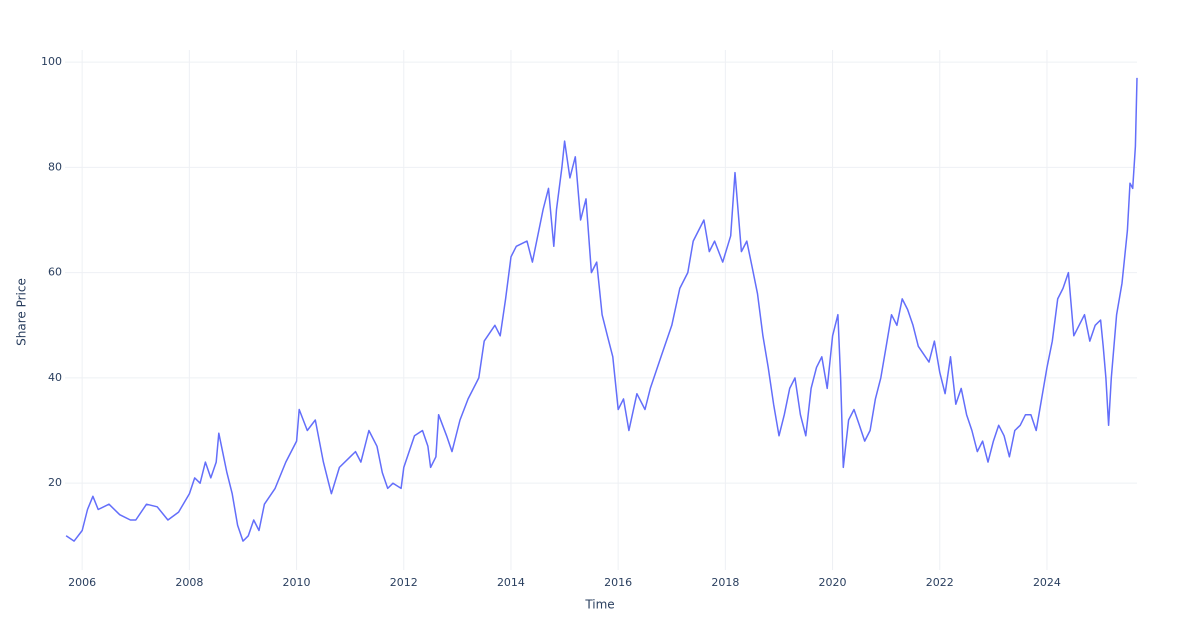 The height and width of the screenshot is (640, 1200). Describe the element at coordinates (55, 377) in the screenshot. I see `y-tick-label: 40` at that location.